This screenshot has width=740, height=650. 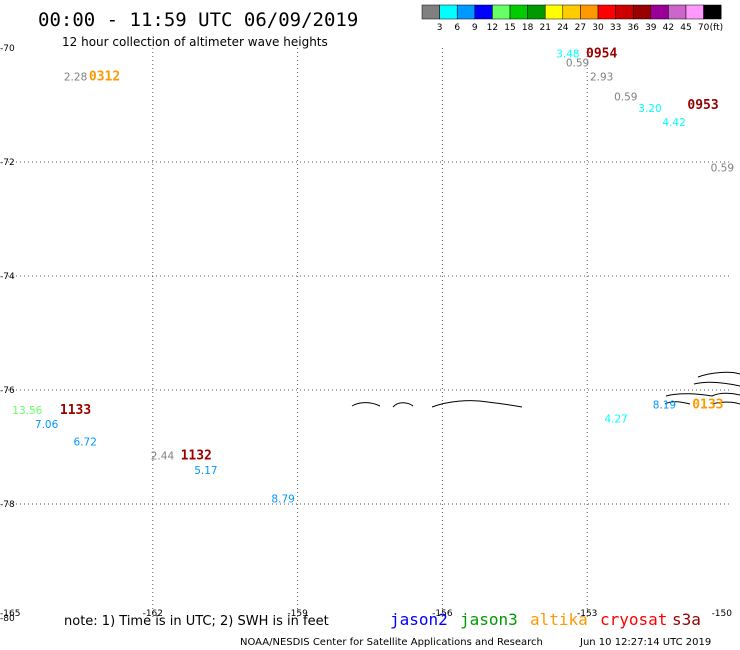 I want to click on footer-timestamp: Jun 10 12:27:14 UTC 2019, so click(x=645, y=642).